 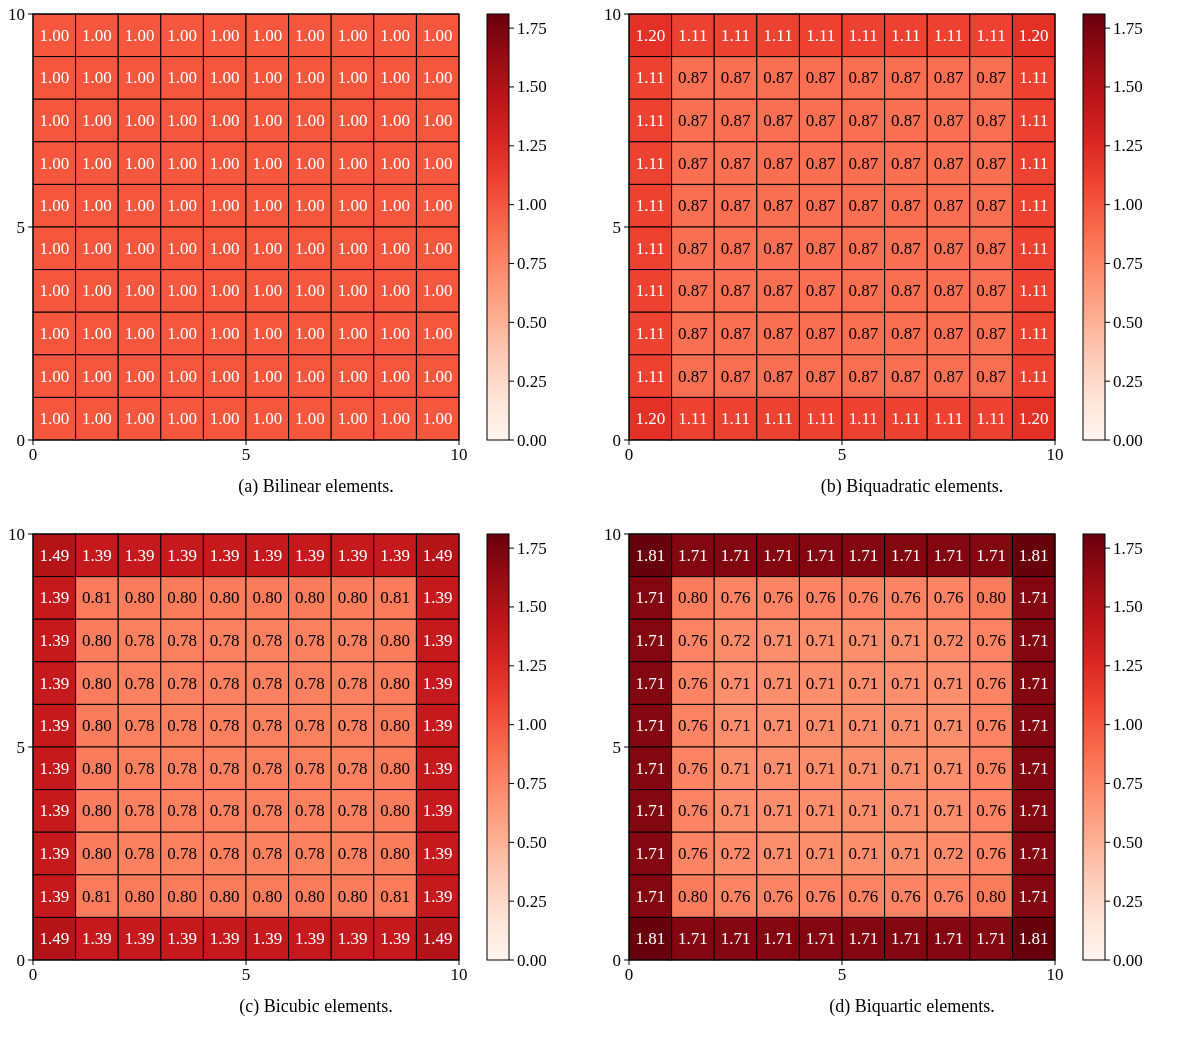 What do you see at coordinates (906, 419) in the screenshot?
I see `data-label: 1.11` at bounding box center [906, 419].